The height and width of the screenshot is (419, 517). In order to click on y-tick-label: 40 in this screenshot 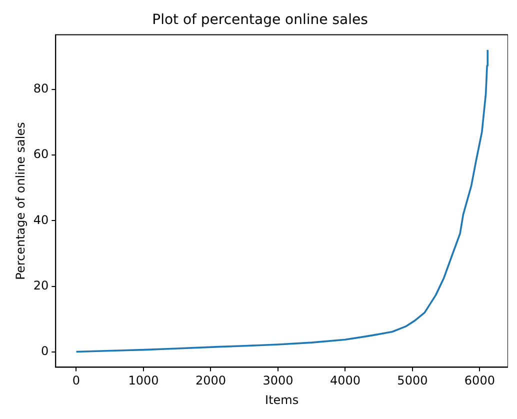, I will do `click(41, 219)`.